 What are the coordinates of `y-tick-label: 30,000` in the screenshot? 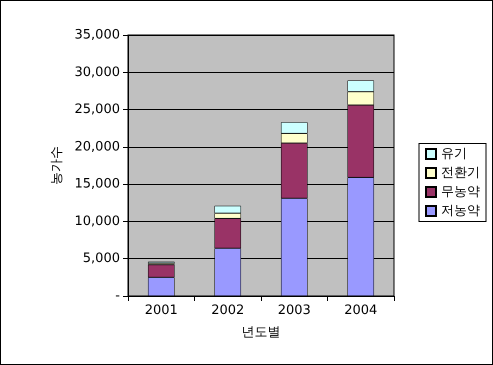 It's located at (97, 72).